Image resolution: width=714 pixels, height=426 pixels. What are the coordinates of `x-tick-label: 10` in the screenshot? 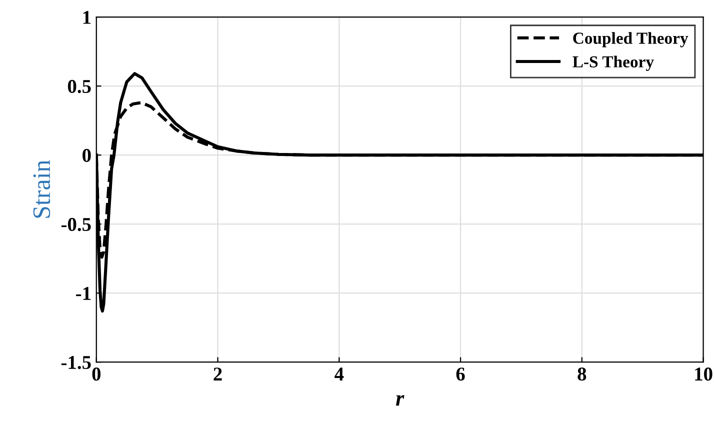 It's located at (703, 374).